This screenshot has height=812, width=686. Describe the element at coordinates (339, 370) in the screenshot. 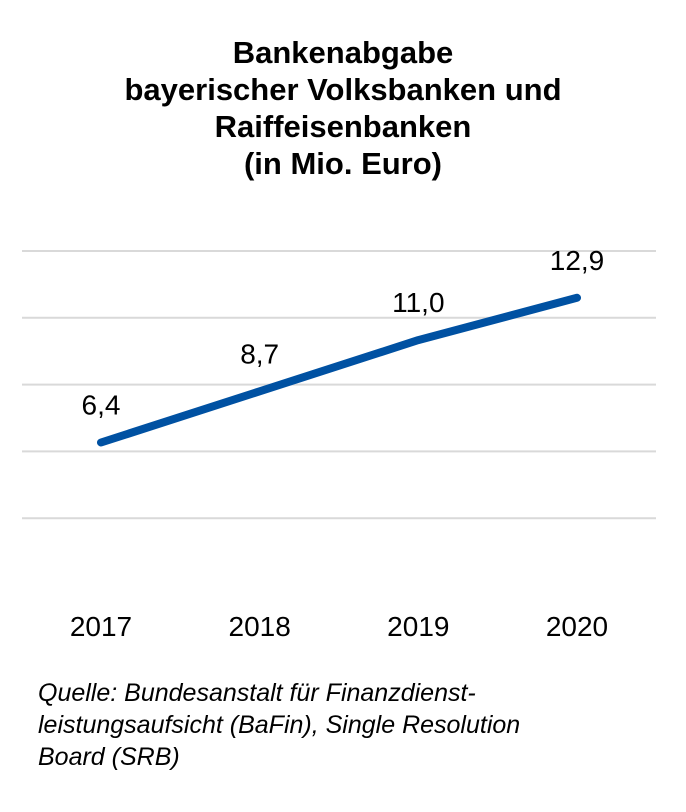

I see `series-line` at that location.